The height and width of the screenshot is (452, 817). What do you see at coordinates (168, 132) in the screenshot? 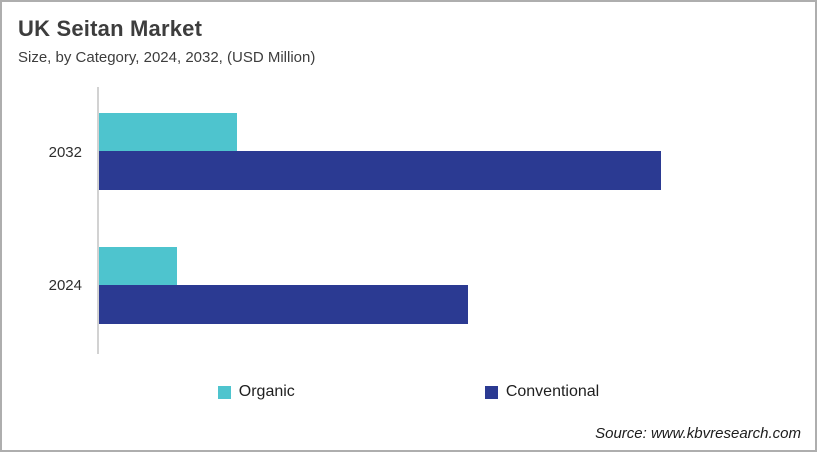
I see `bar-organic-2032` at bounding box center [168, 132].